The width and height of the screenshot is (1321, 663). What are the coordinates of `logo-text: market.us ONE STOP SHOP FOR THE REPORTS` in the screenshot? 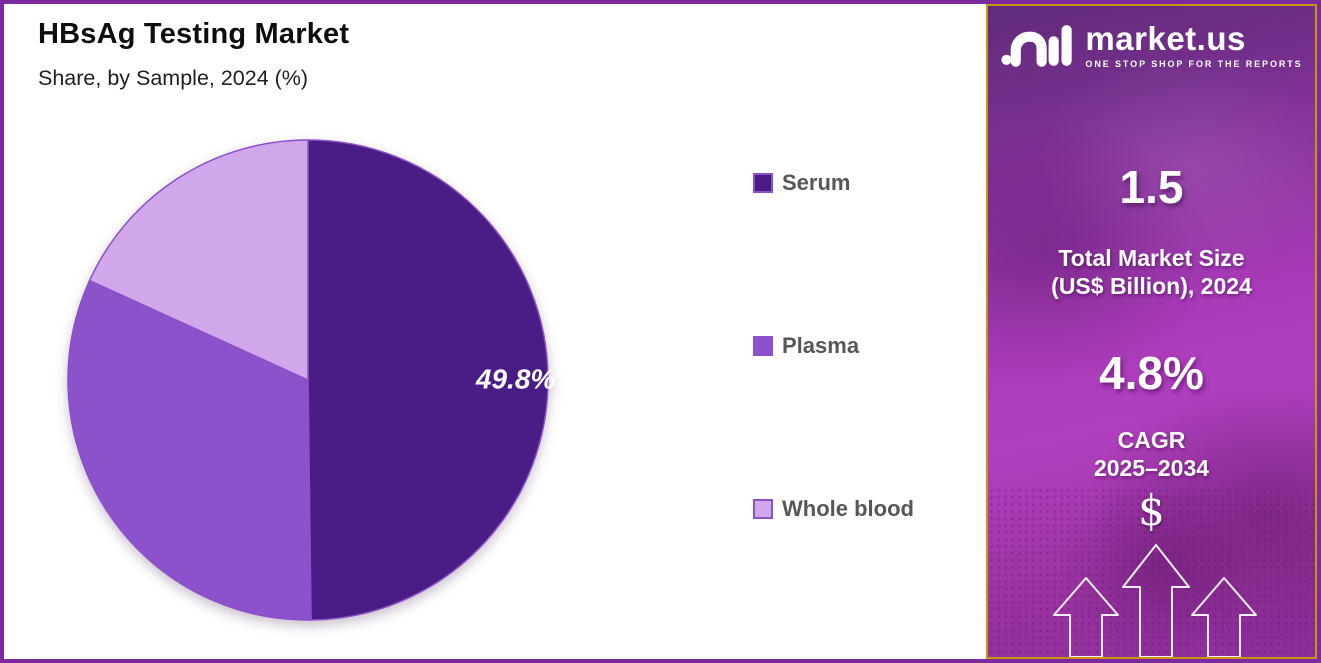 It's located at (1193, 45).